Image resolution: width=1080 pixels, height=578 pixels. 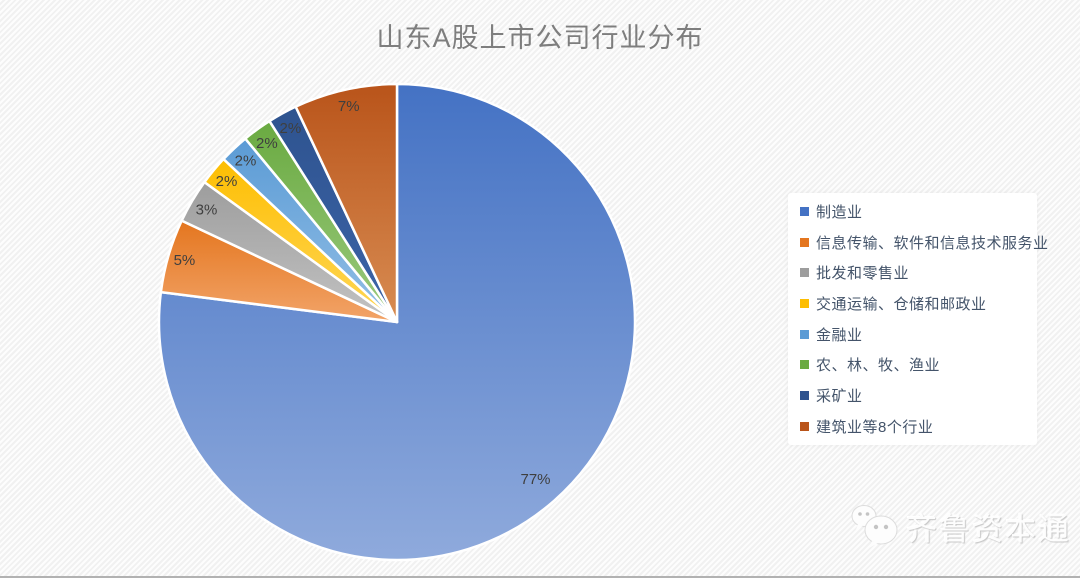 I want to click on watermark: 齐鲁资本通, so click(x=960, y=526).